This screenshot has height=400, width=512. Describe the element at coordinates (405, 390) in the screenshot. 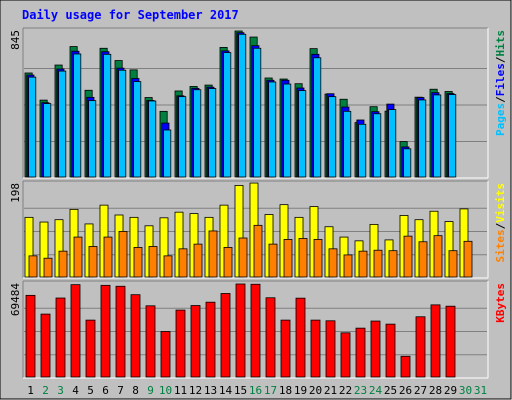

I see `x-tick-label: 26` at that location.